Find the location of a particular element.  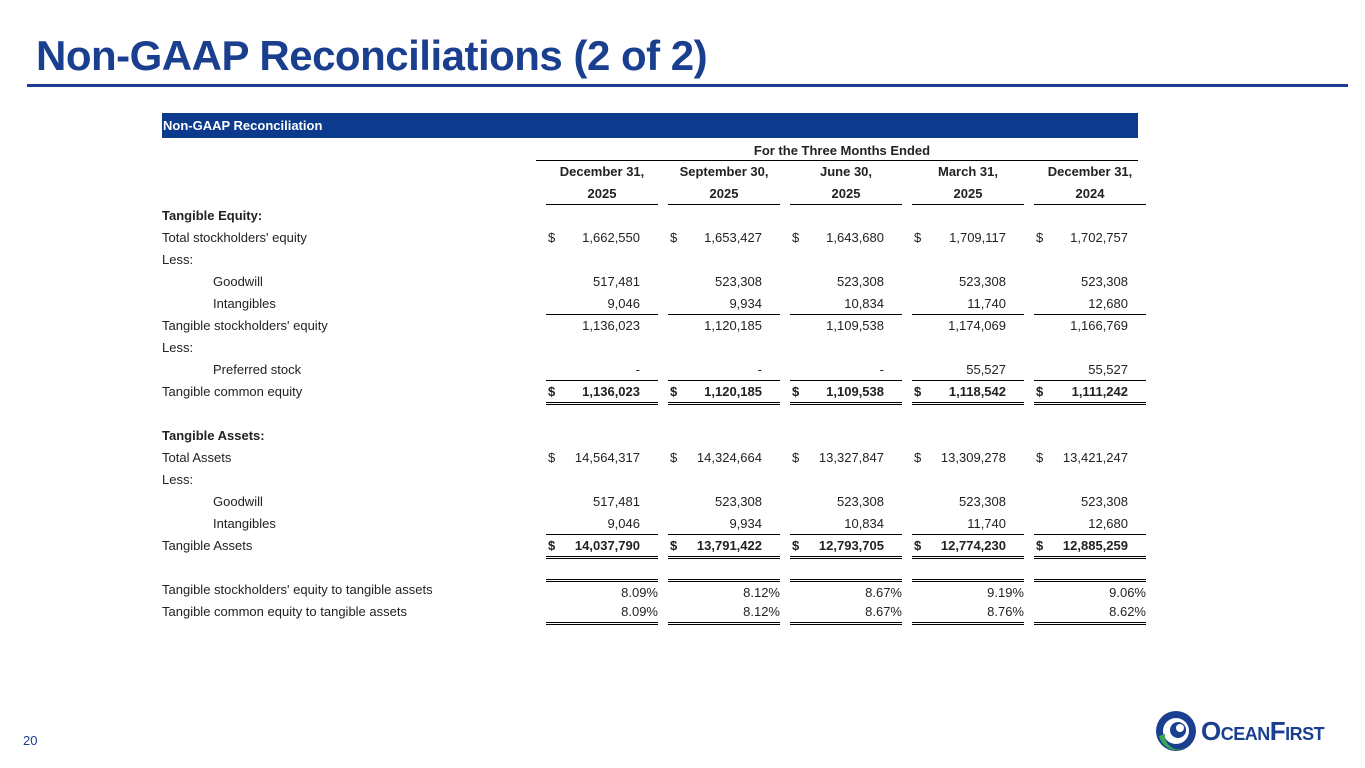

value-cell: - is located at coordinates (846, 370).